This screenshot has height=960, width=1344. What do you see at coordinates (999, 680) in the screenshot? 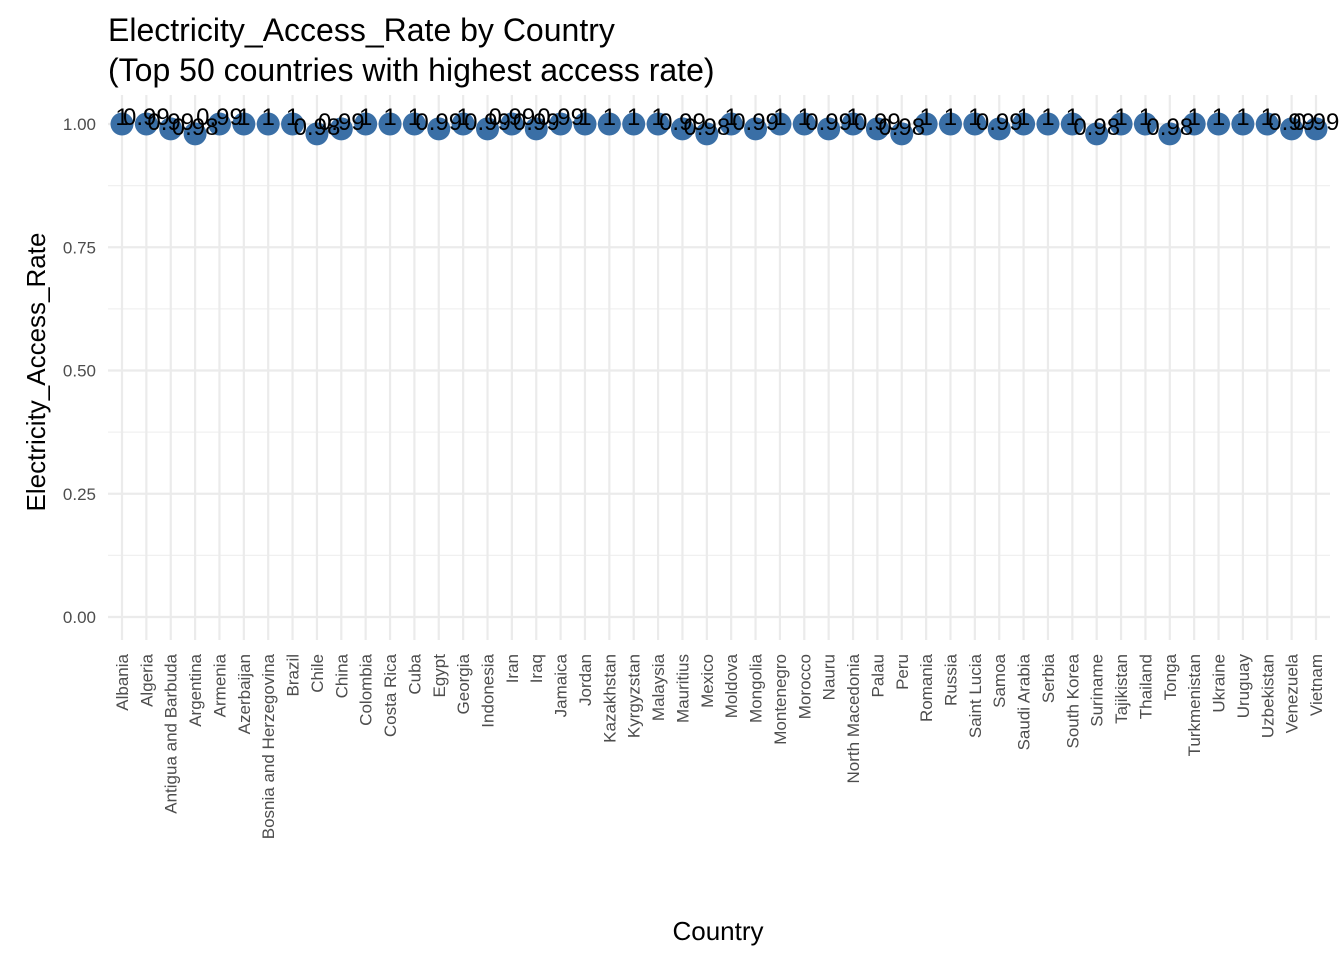
I see `x-tick-label: Samoa` at bounding box center [999, 680].